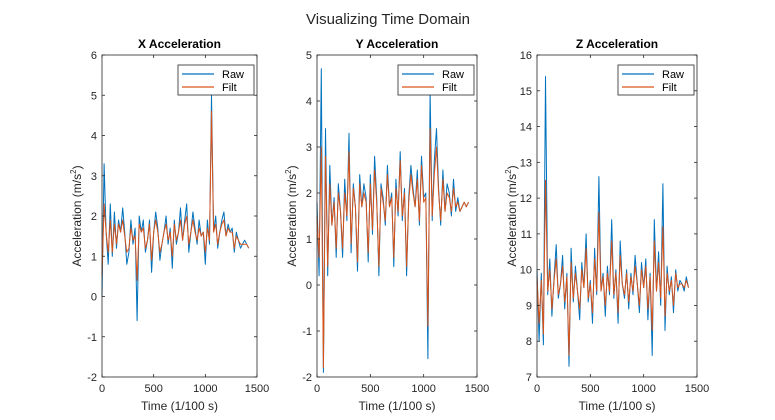 The image size is (775, 420). Describe the element at coordinates (529, 306) in the screenshot. I see `y-tick-label: 9` at that location.